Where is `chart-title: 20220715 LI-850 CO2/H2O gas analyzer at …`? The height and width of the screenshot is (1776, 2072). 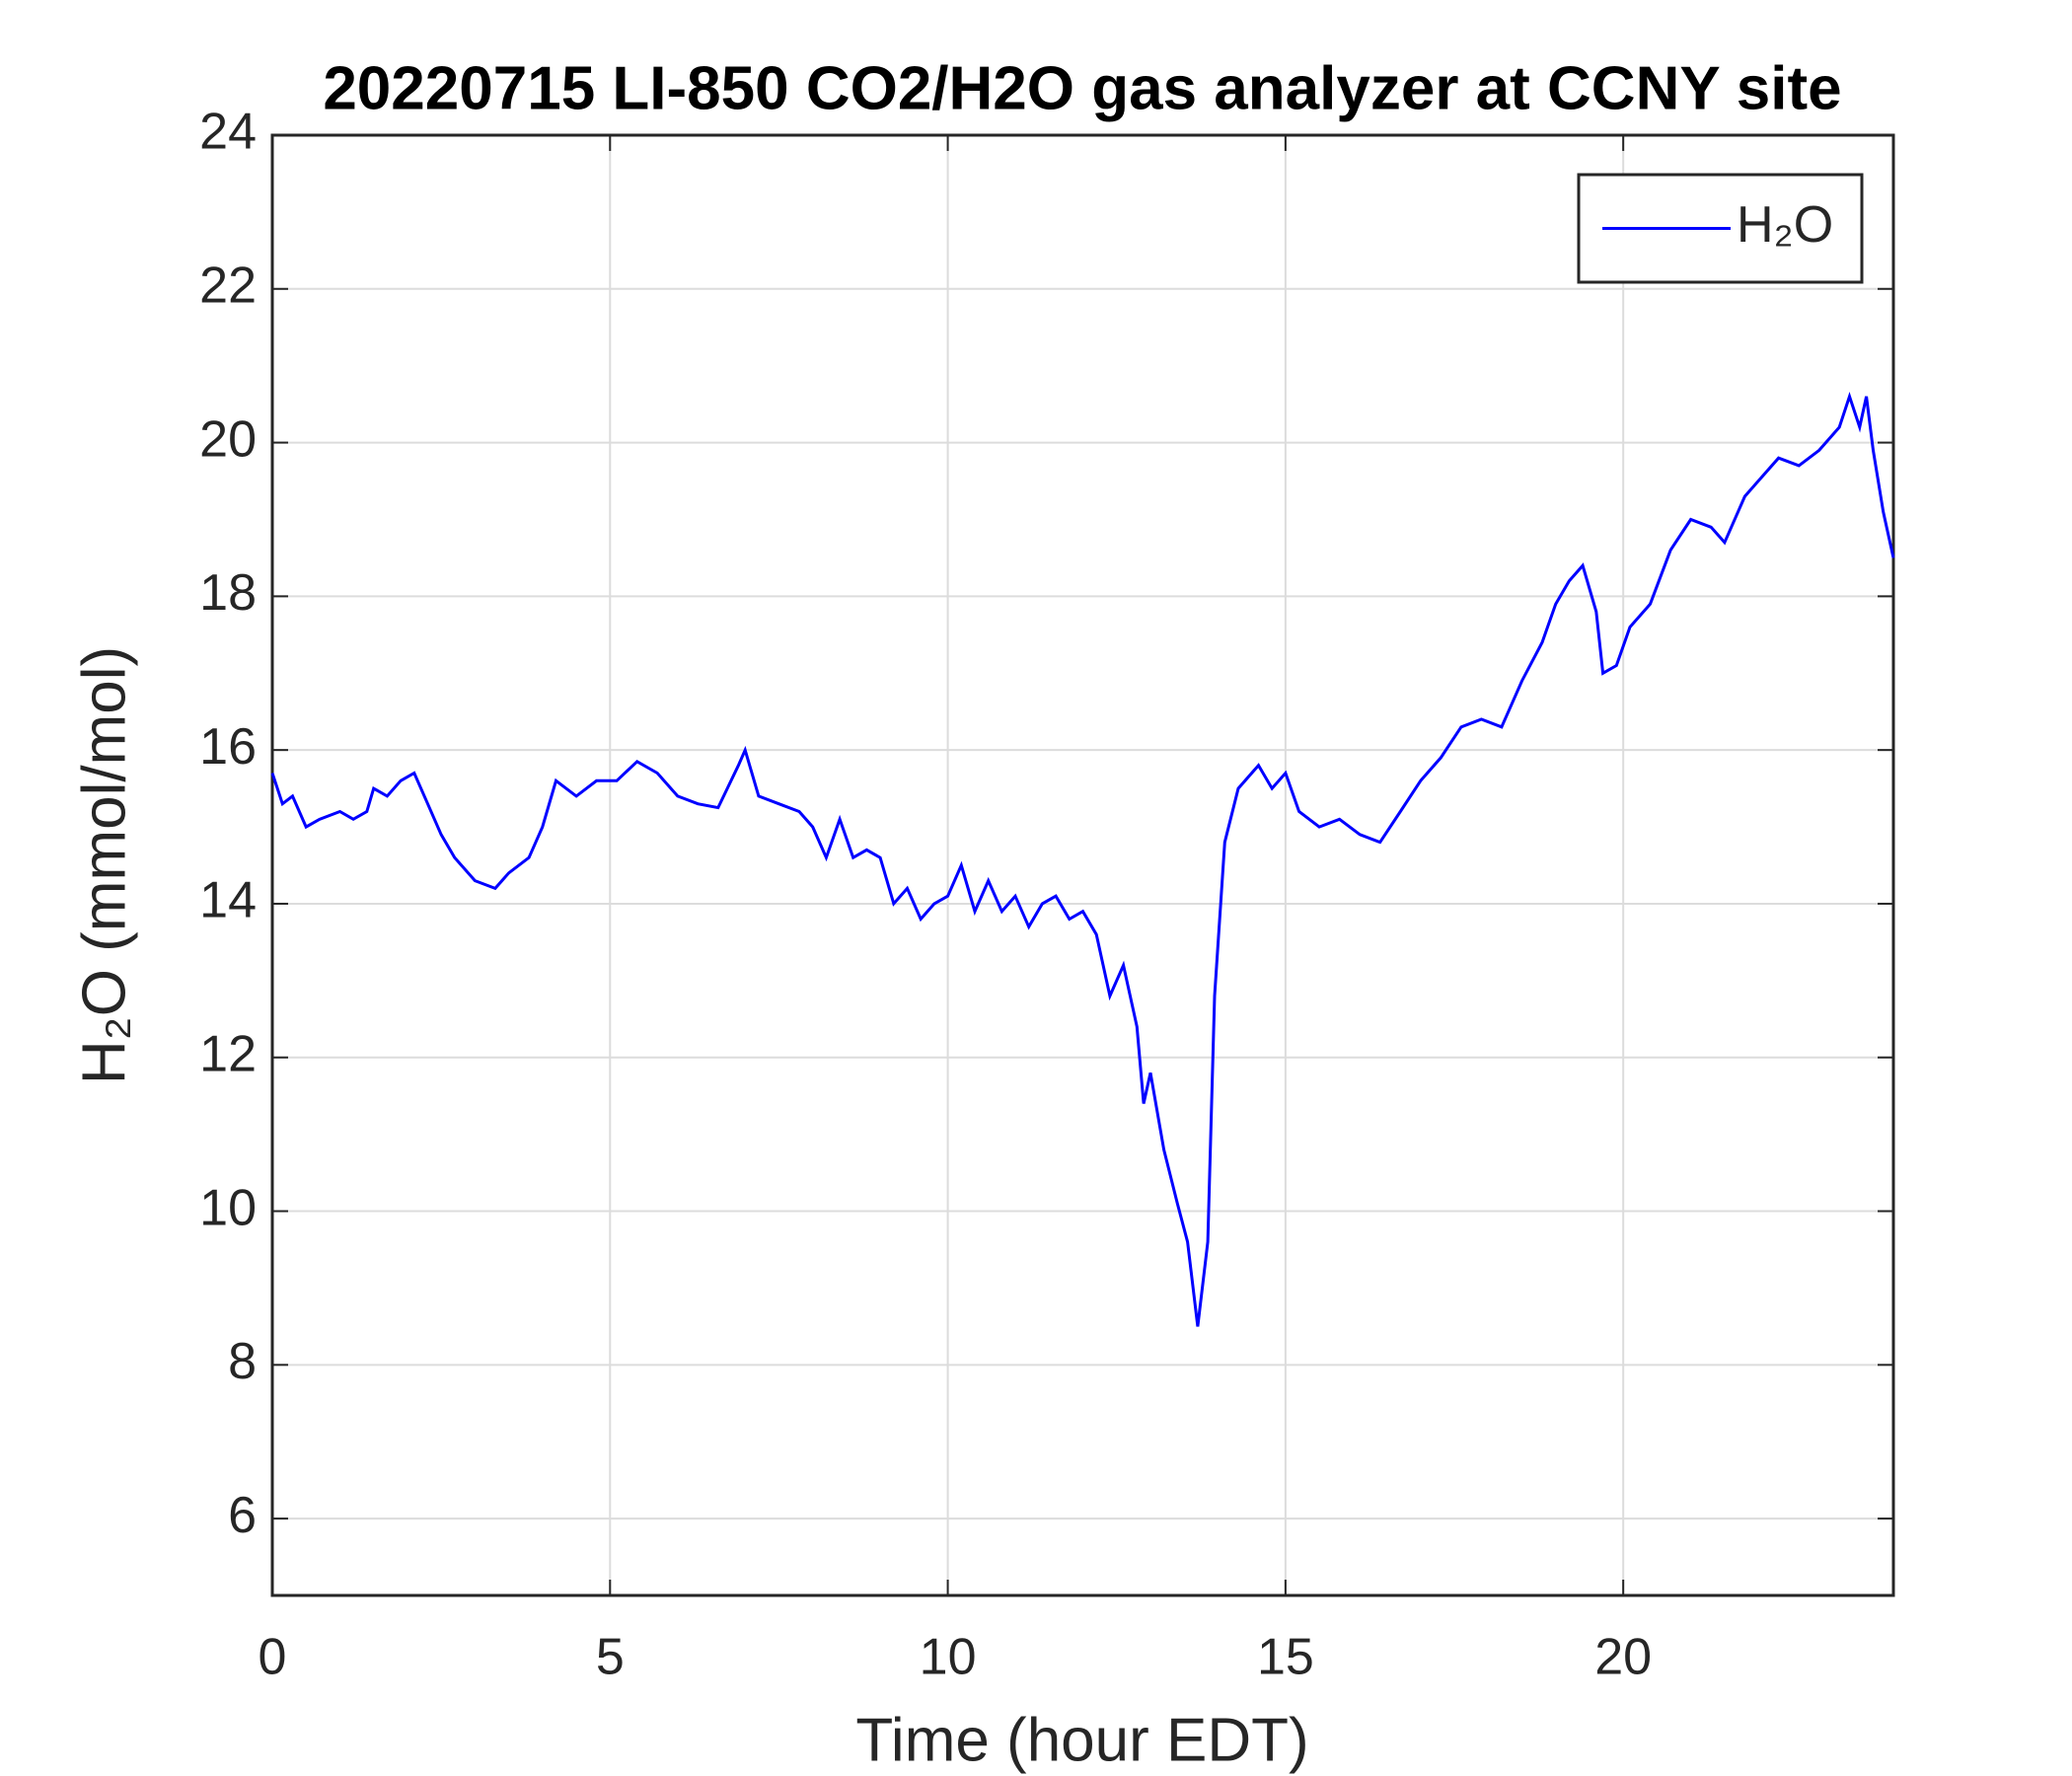 chart-title: 20220715 LI-850 CO2/H2O gas analyzer at … is located at coordinates (1082, 88).